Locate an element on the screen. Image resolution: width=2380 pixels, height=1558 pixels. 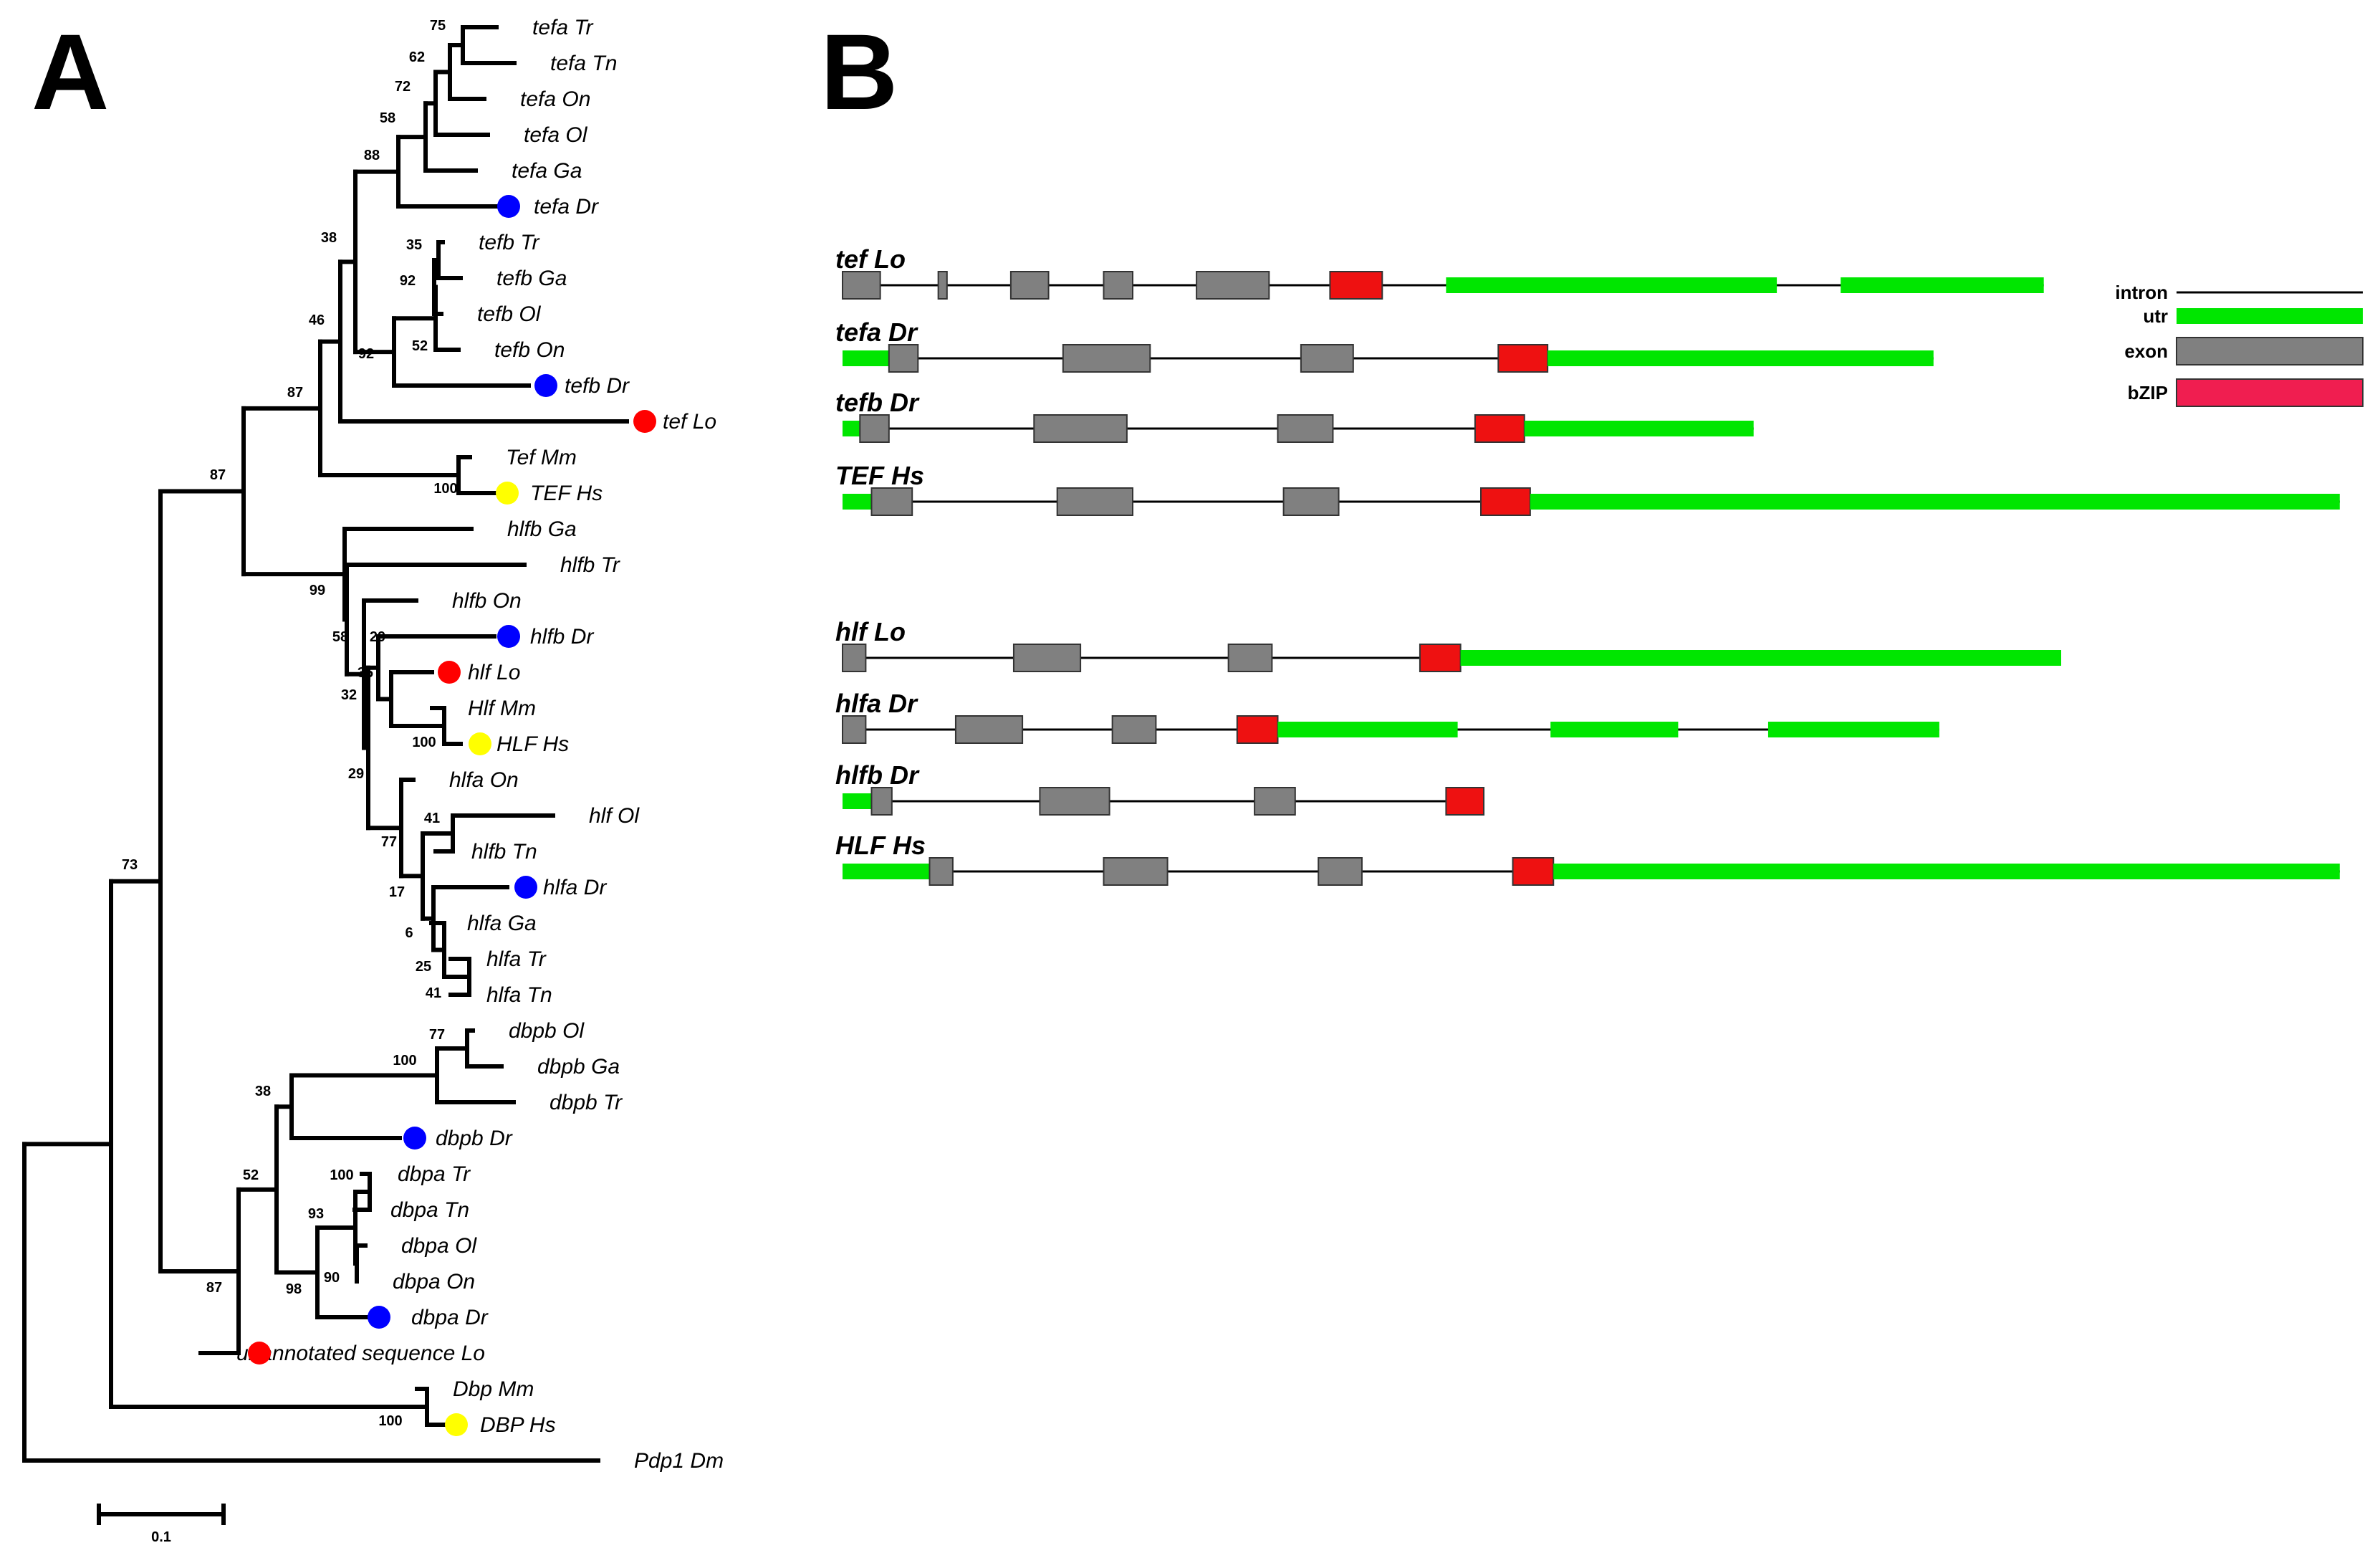
tree-tip-label: tefb Ol is located at coordinates (509, 314).